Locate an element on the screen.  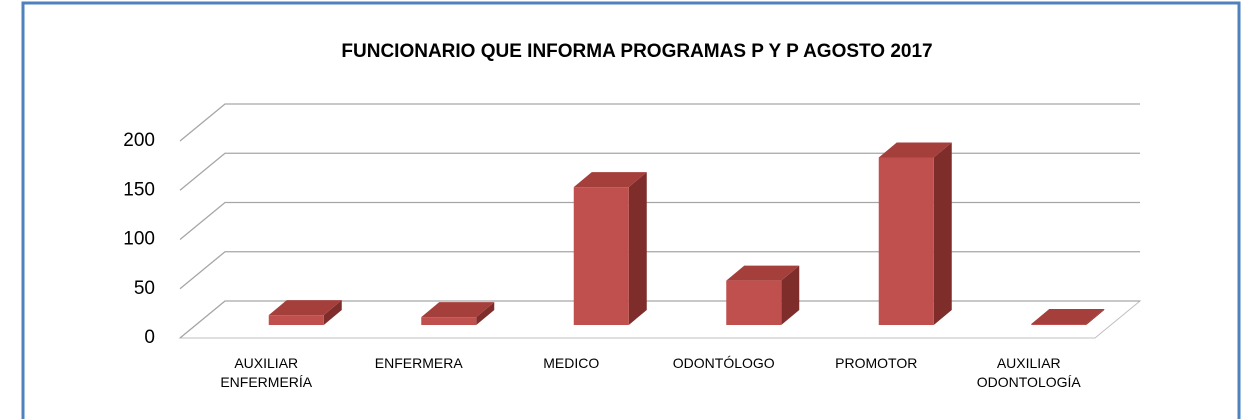
y-tick-label: 150 is located at coordinates (139, 189).